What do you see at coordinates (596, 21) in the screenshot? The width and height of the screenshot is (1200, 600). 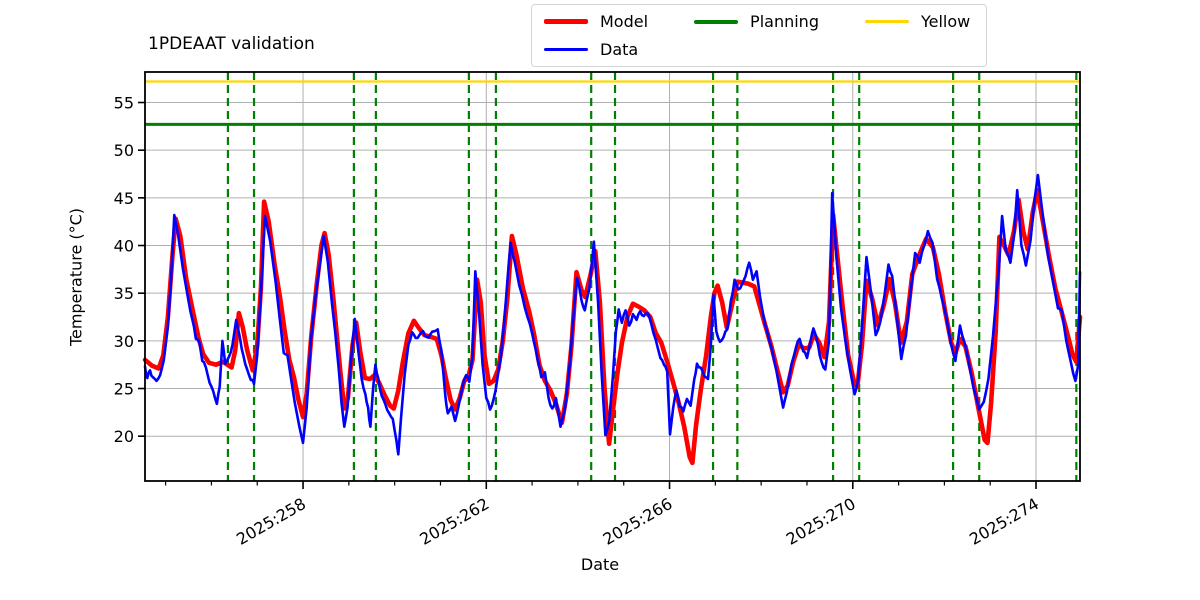 I see `legend-item-model: Model` at bounding box center [596, 21].